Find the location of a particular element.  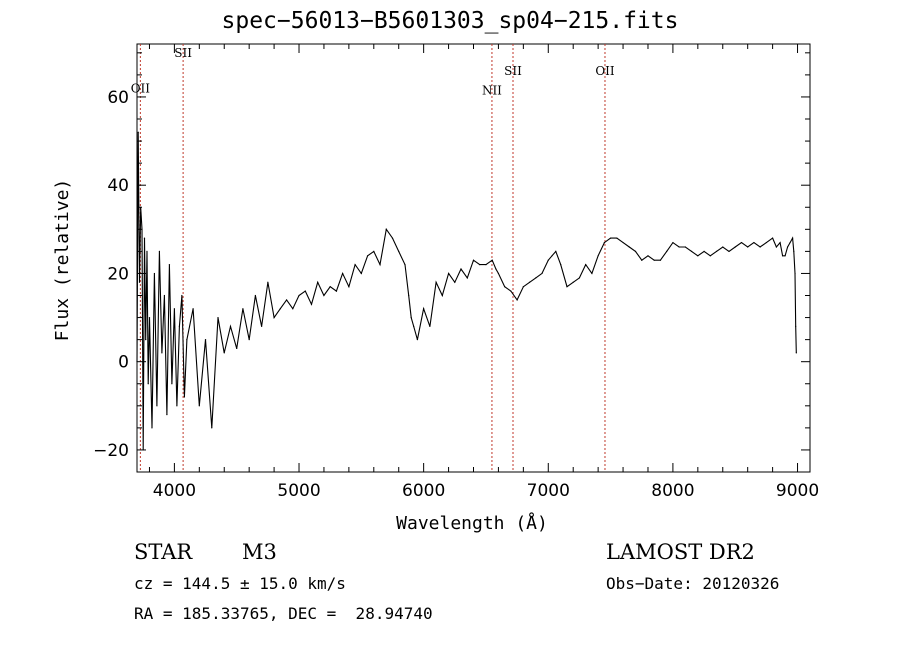

emission-line-label: NII is located at coordinates (492, 91).